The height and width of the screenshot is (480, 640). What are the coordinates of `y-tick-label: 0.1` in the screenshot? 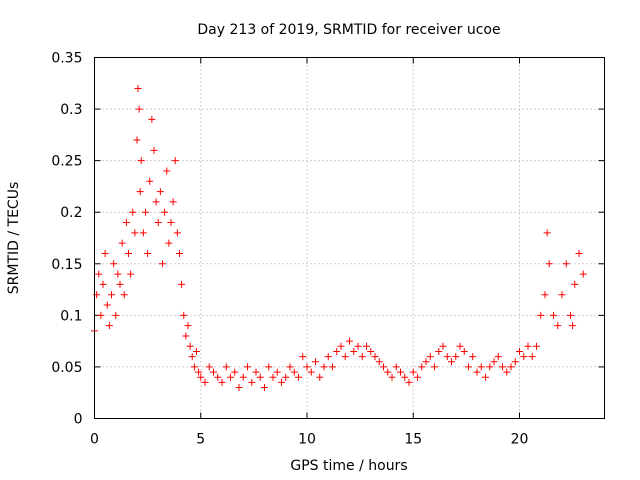 It's located at (71, 316).